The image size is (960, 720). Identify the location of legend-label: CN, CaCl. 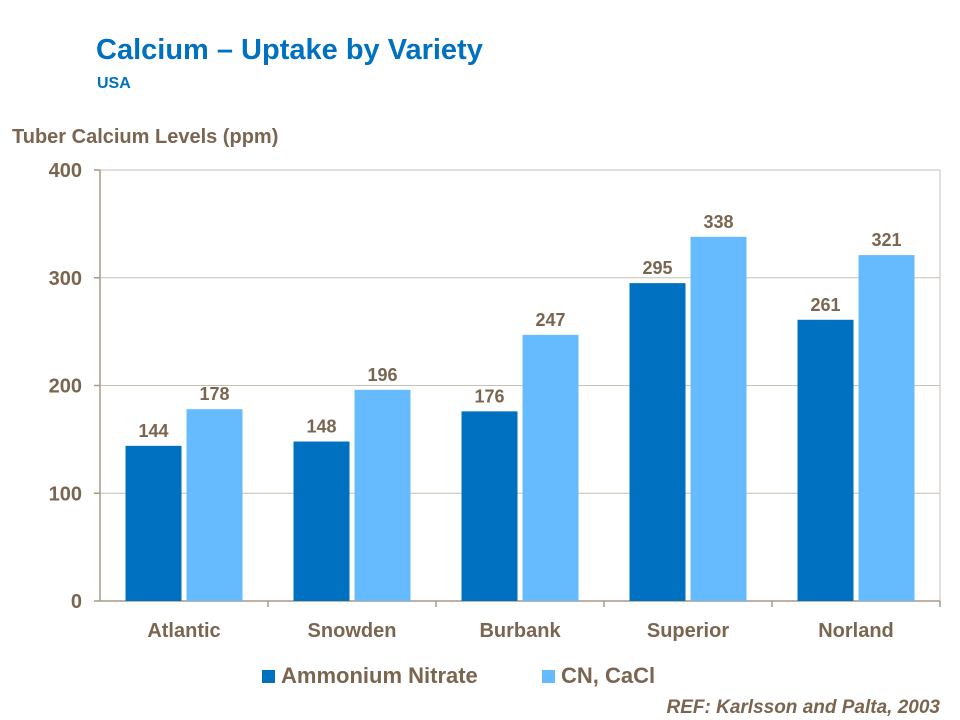
(608, 675).